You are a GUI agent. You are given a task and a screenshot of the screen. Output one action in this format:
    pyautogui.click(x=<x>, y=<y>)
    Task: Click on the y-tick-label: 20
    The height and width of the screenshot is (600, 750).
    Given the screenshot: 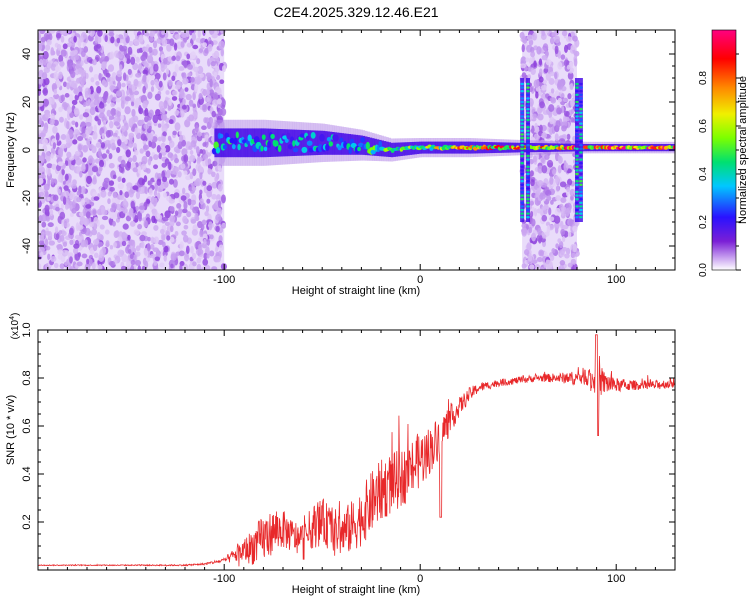 What is the action you would take?
    pyautogui.click(x=27, y=102)
    